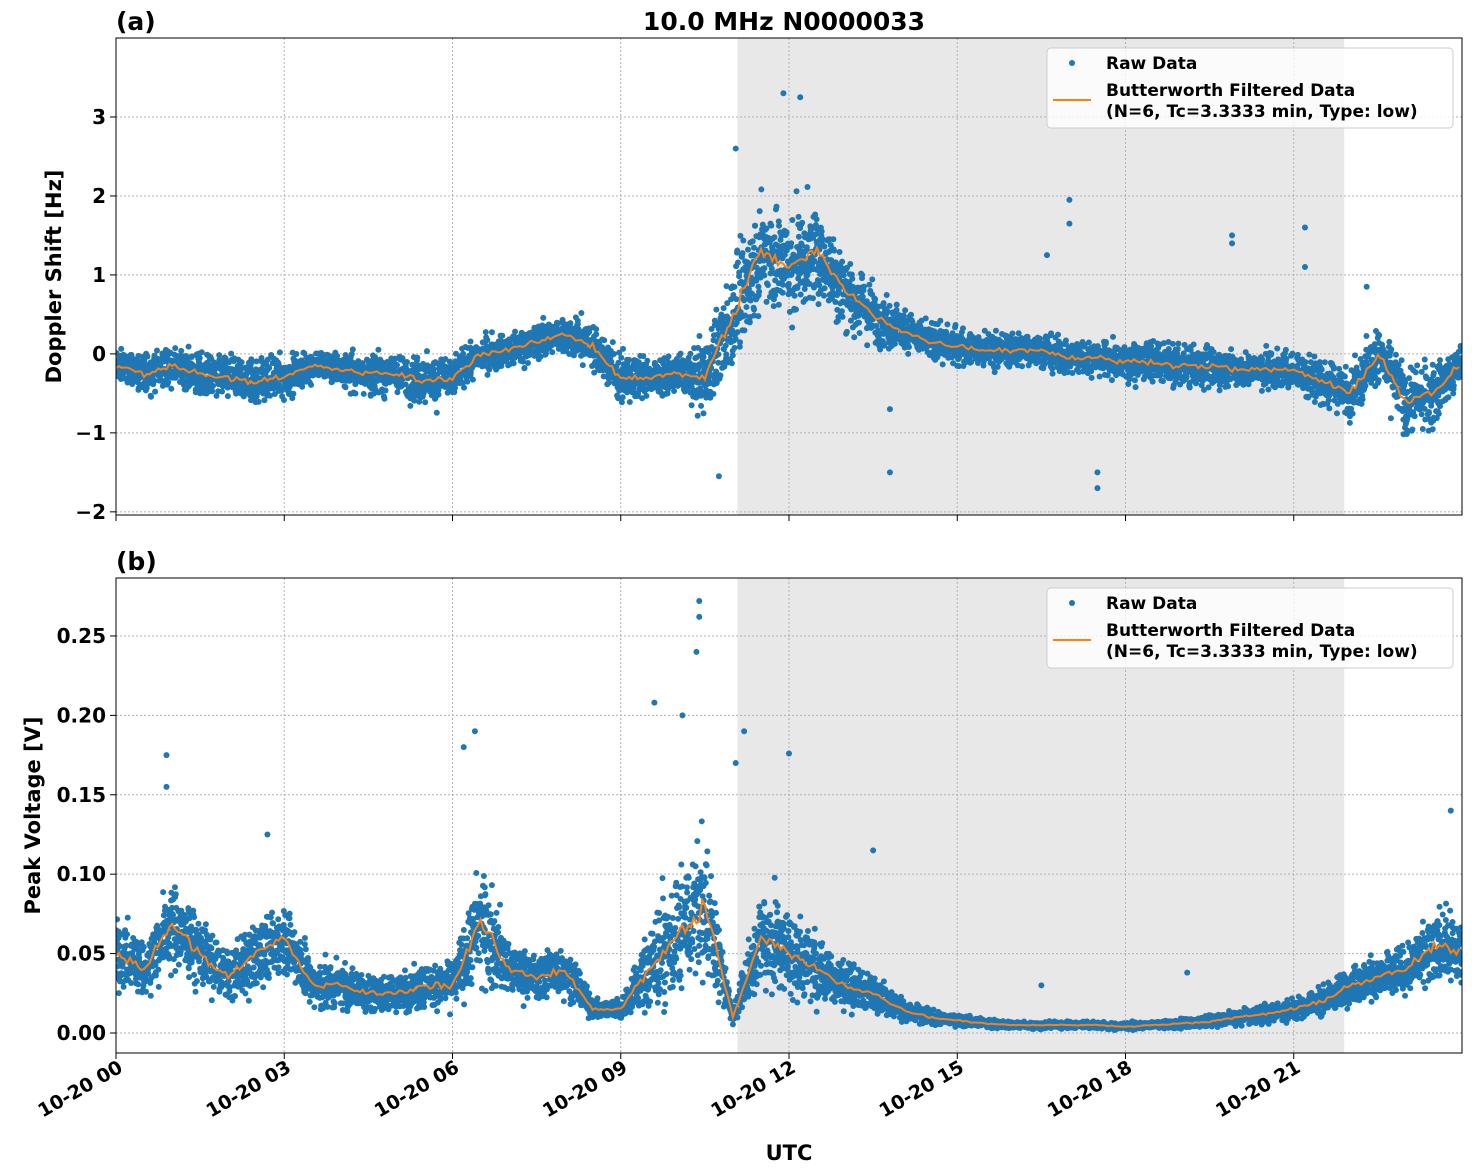  What do you see at coordinates (99, 275) in the screenshot?
I see `y-tick-label: 1` at bounding box center [99, 275].